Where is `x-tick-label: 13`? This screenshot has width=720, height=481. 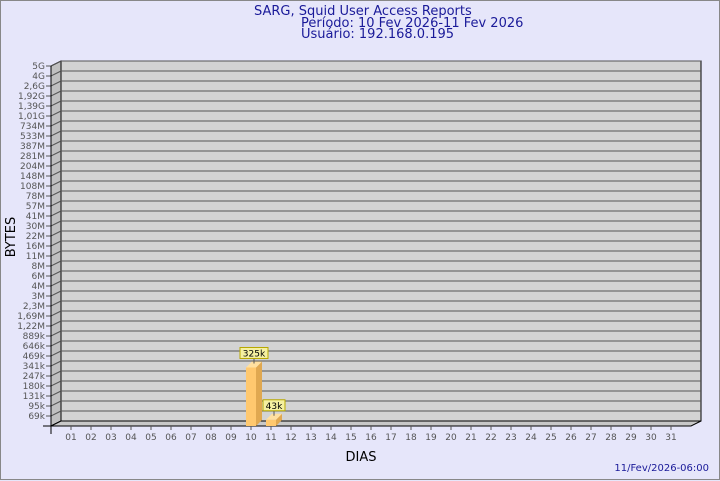 x-tick-label: 13 is located at coordinates (310, 438).